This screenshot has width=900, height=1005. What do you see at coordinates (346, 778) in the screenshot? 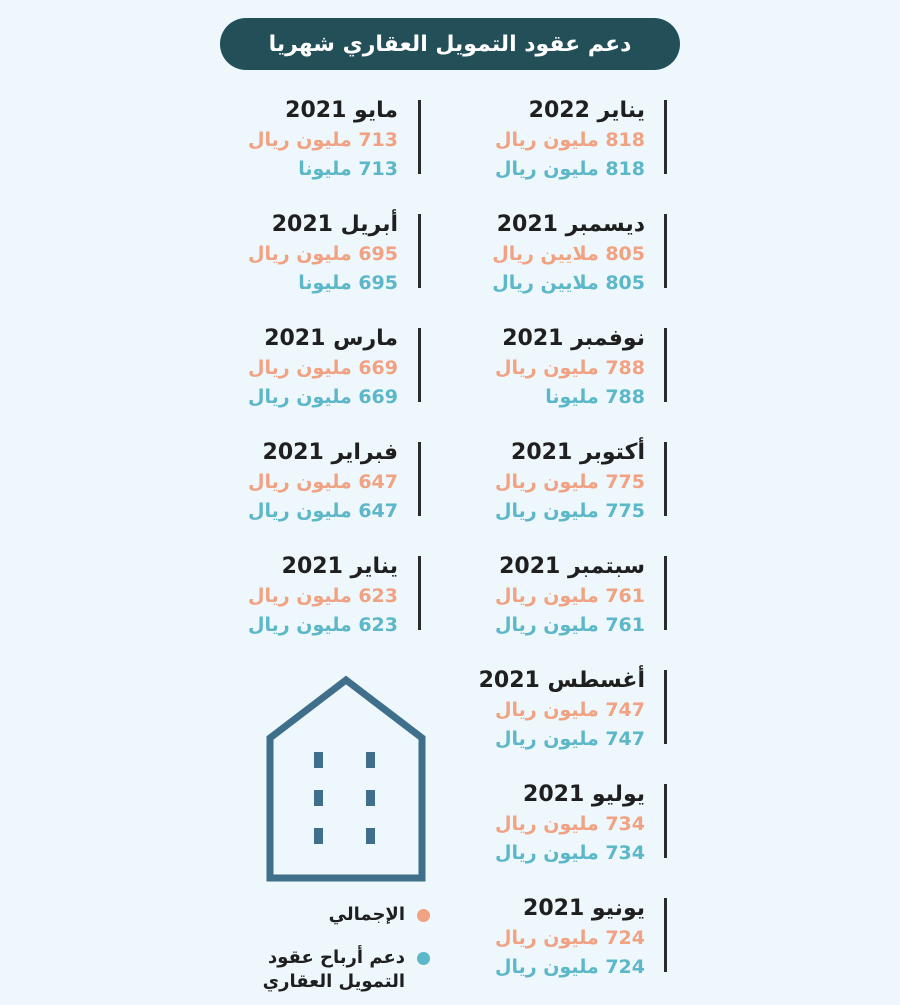
I see `building-icon` at bounding box center [346, 778].